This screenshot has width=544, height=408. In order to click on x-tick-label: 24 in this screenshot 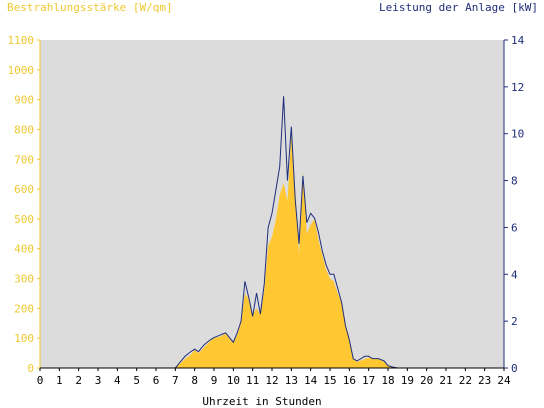, I will do `click(504, 380)`.